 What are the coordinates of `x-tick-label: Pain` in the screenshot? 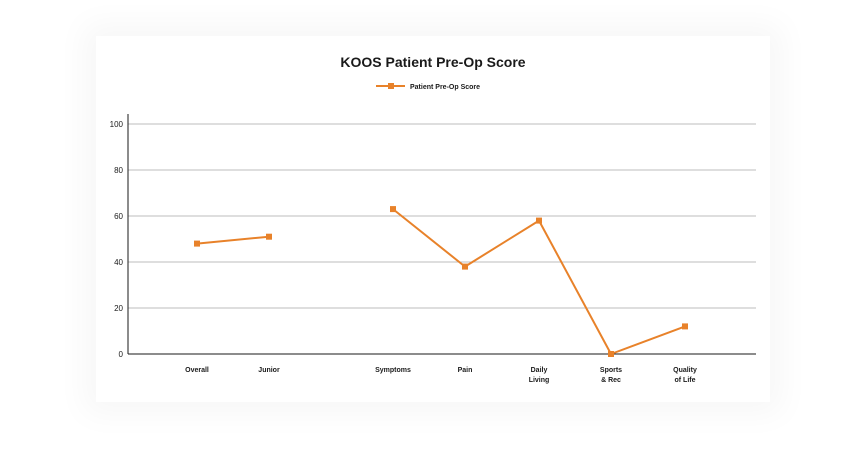 It's located at (465, 370).